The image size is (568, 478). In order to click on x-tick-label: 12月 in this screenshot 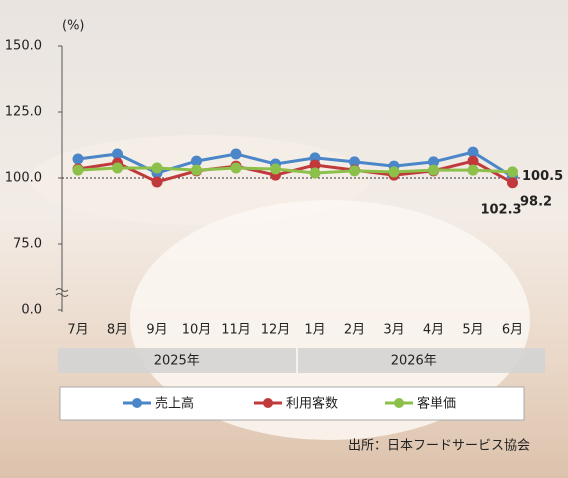, I will do `click(276, 330)`.